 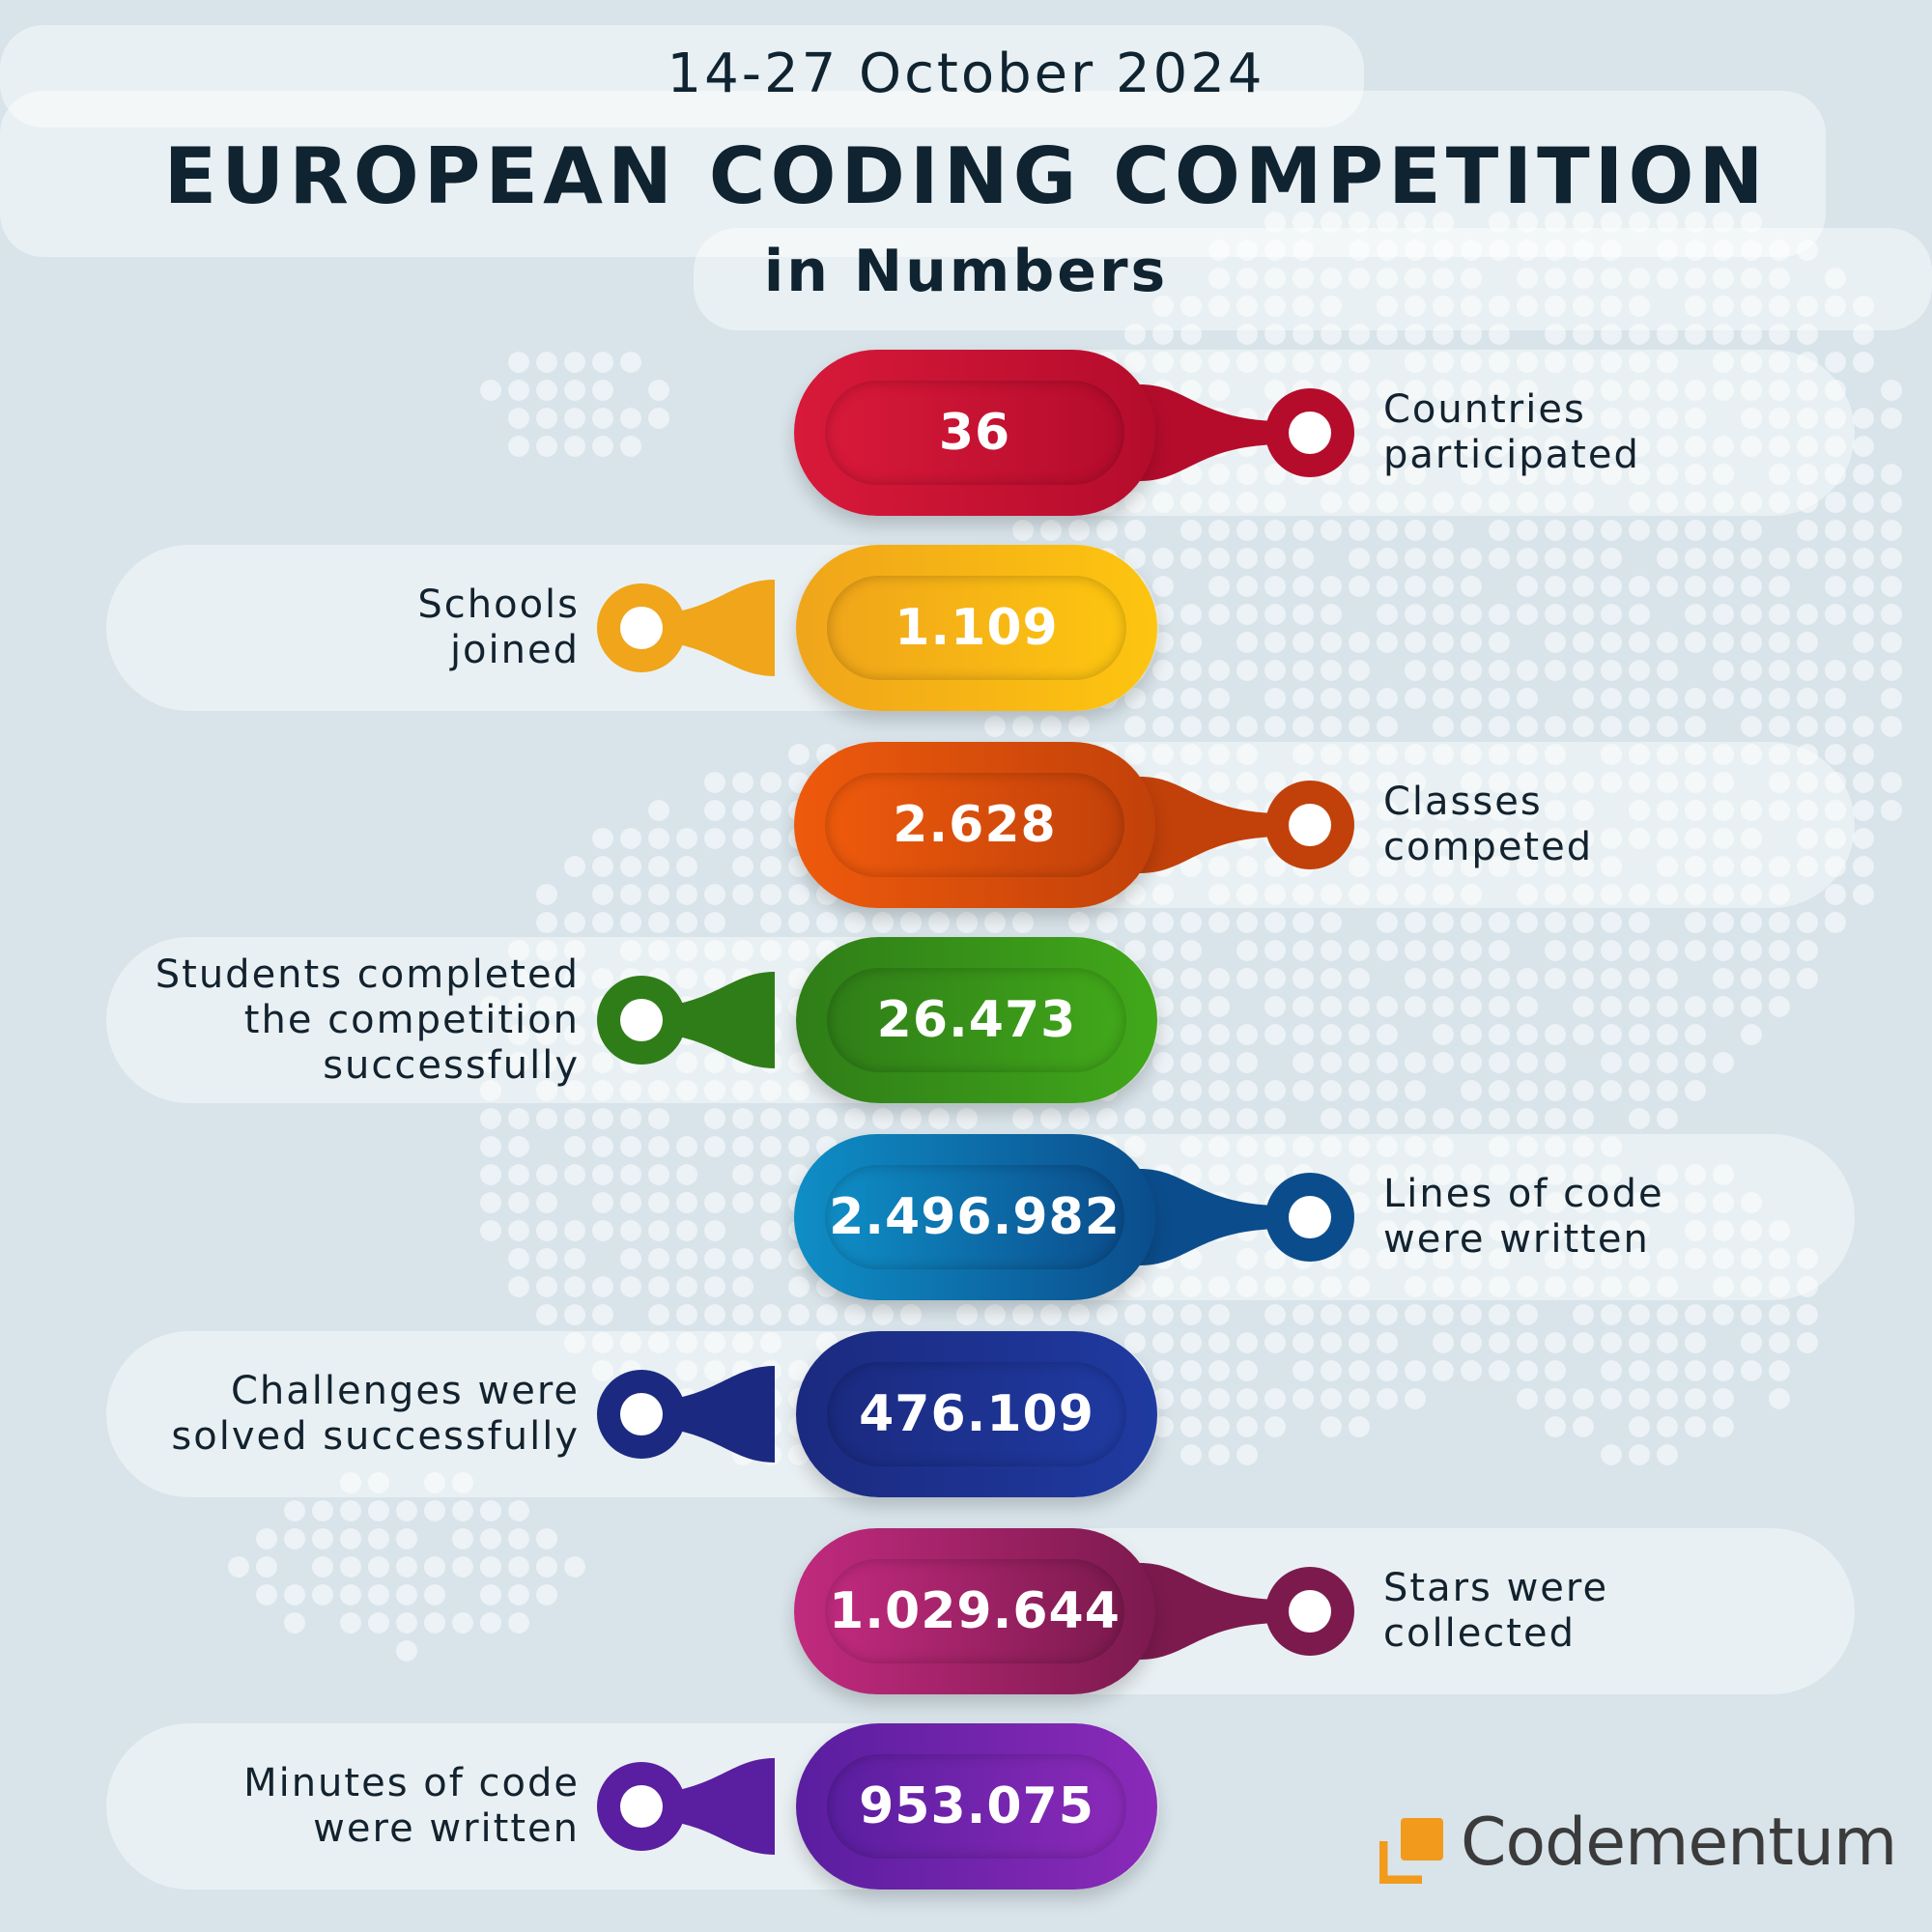 I want to click on stat-pill-inner: 26.473, so click(x=976, y=1020).